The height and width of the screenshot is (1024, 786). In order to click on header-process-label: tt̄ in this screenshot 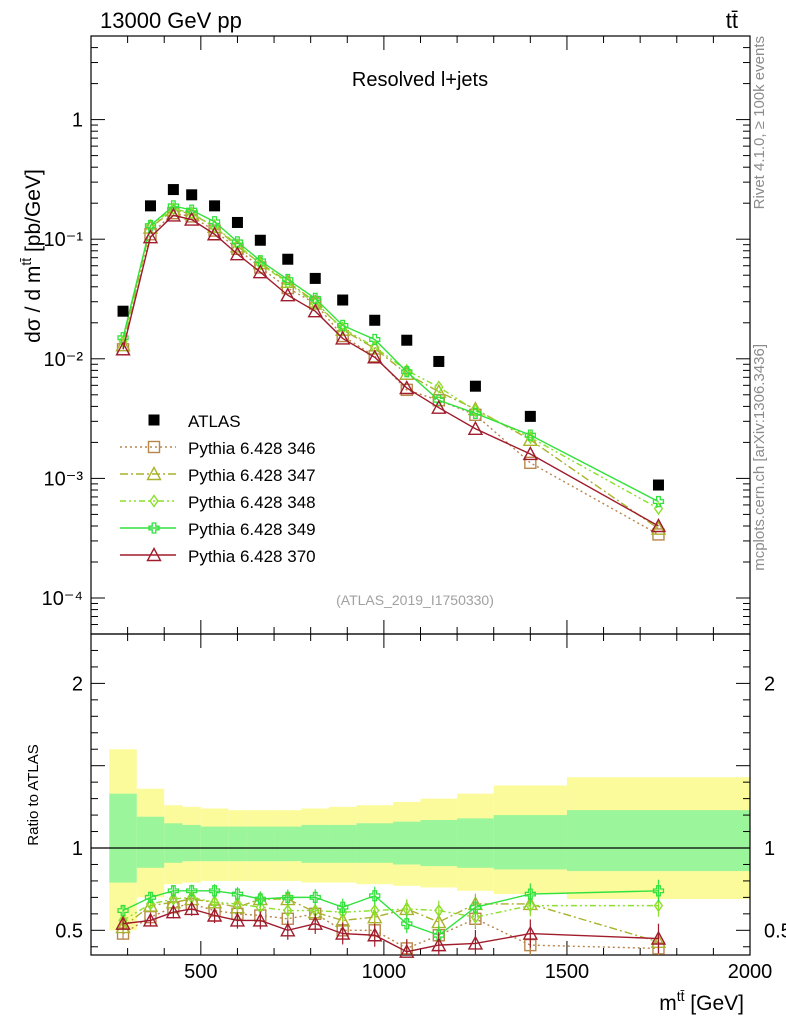, I will do `click(732, 20)`.